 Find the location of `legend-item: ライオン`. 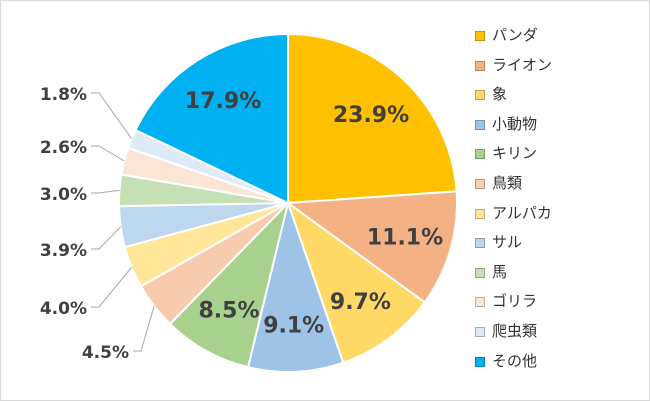

legend-item: ライオン is located at coordinates (555, 71).